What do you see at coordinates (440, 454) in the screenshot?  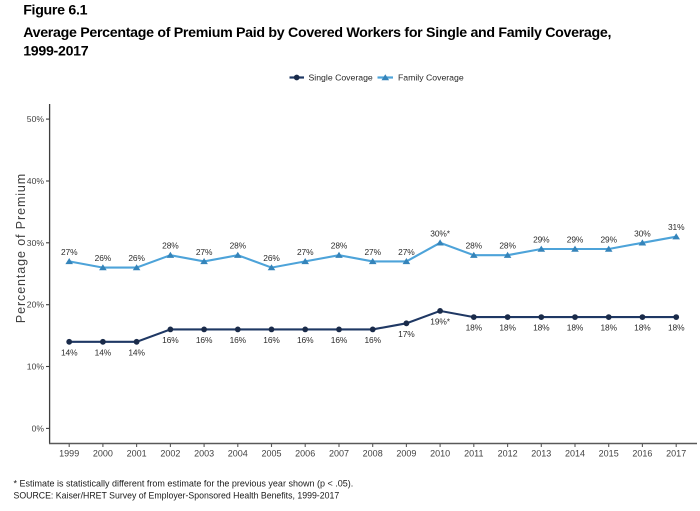 I see `svg-text: 2010` at bounding box center [440, 454].